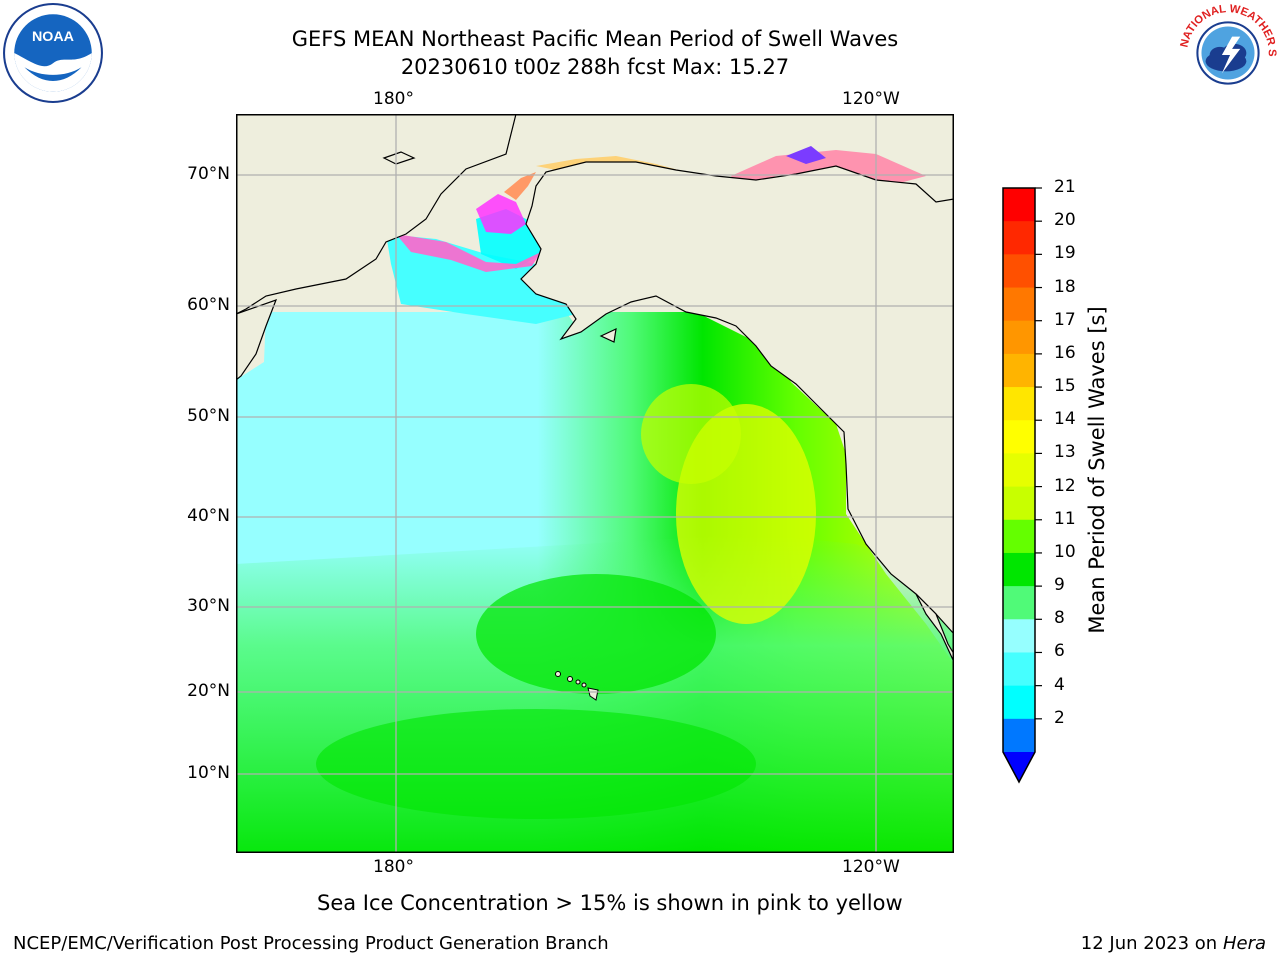 Image resolution: width=1280 pixels, height=960 pixels. Describe the element at coordinates (934, 628) in the screenshot. I see `baja-california` at that location.